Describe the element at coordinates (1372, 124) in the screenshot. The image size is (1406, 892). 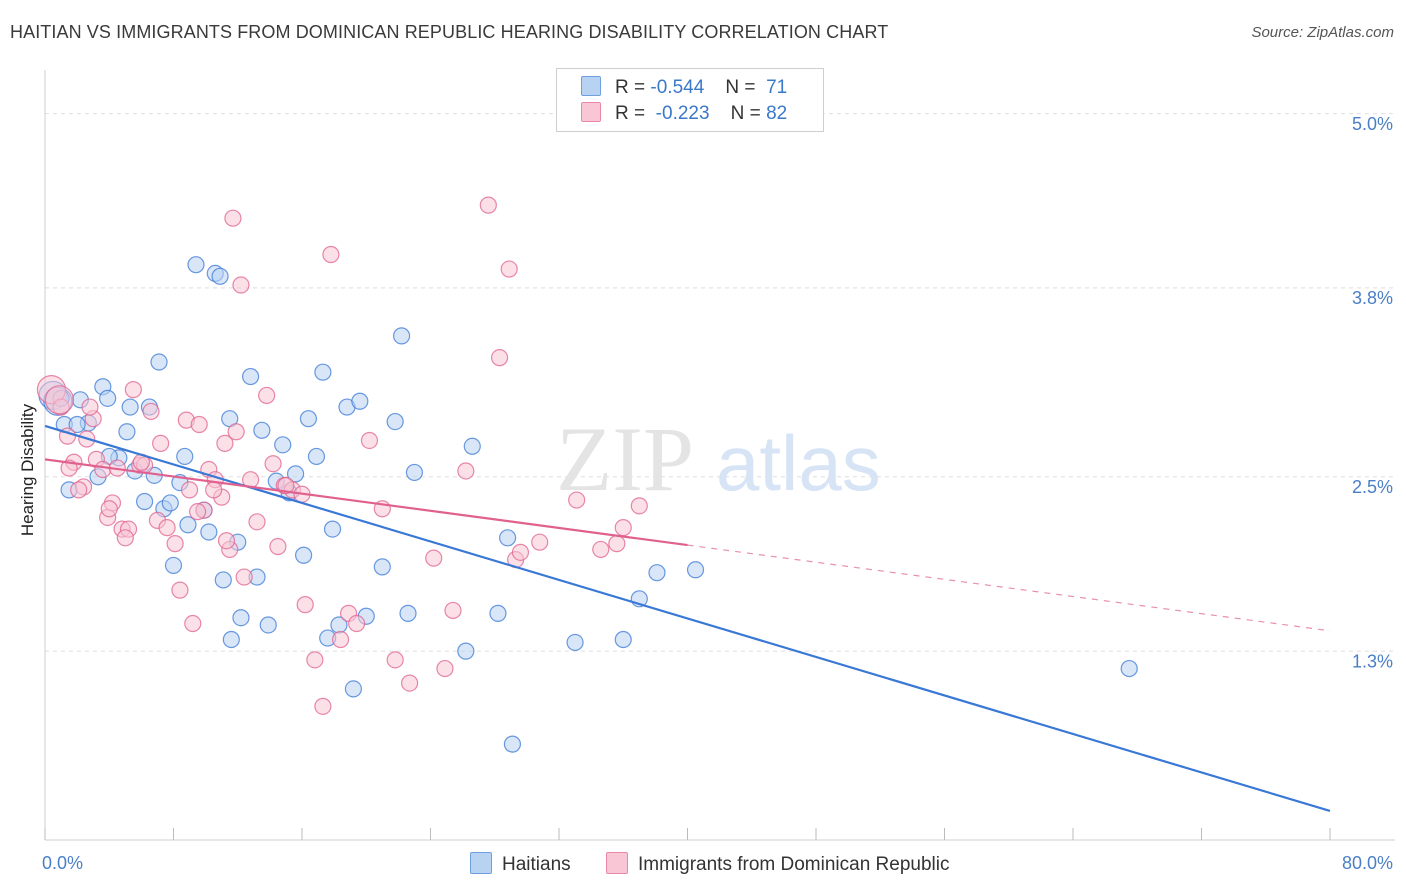
I see `y-tick-label: 5.0%` at that location.